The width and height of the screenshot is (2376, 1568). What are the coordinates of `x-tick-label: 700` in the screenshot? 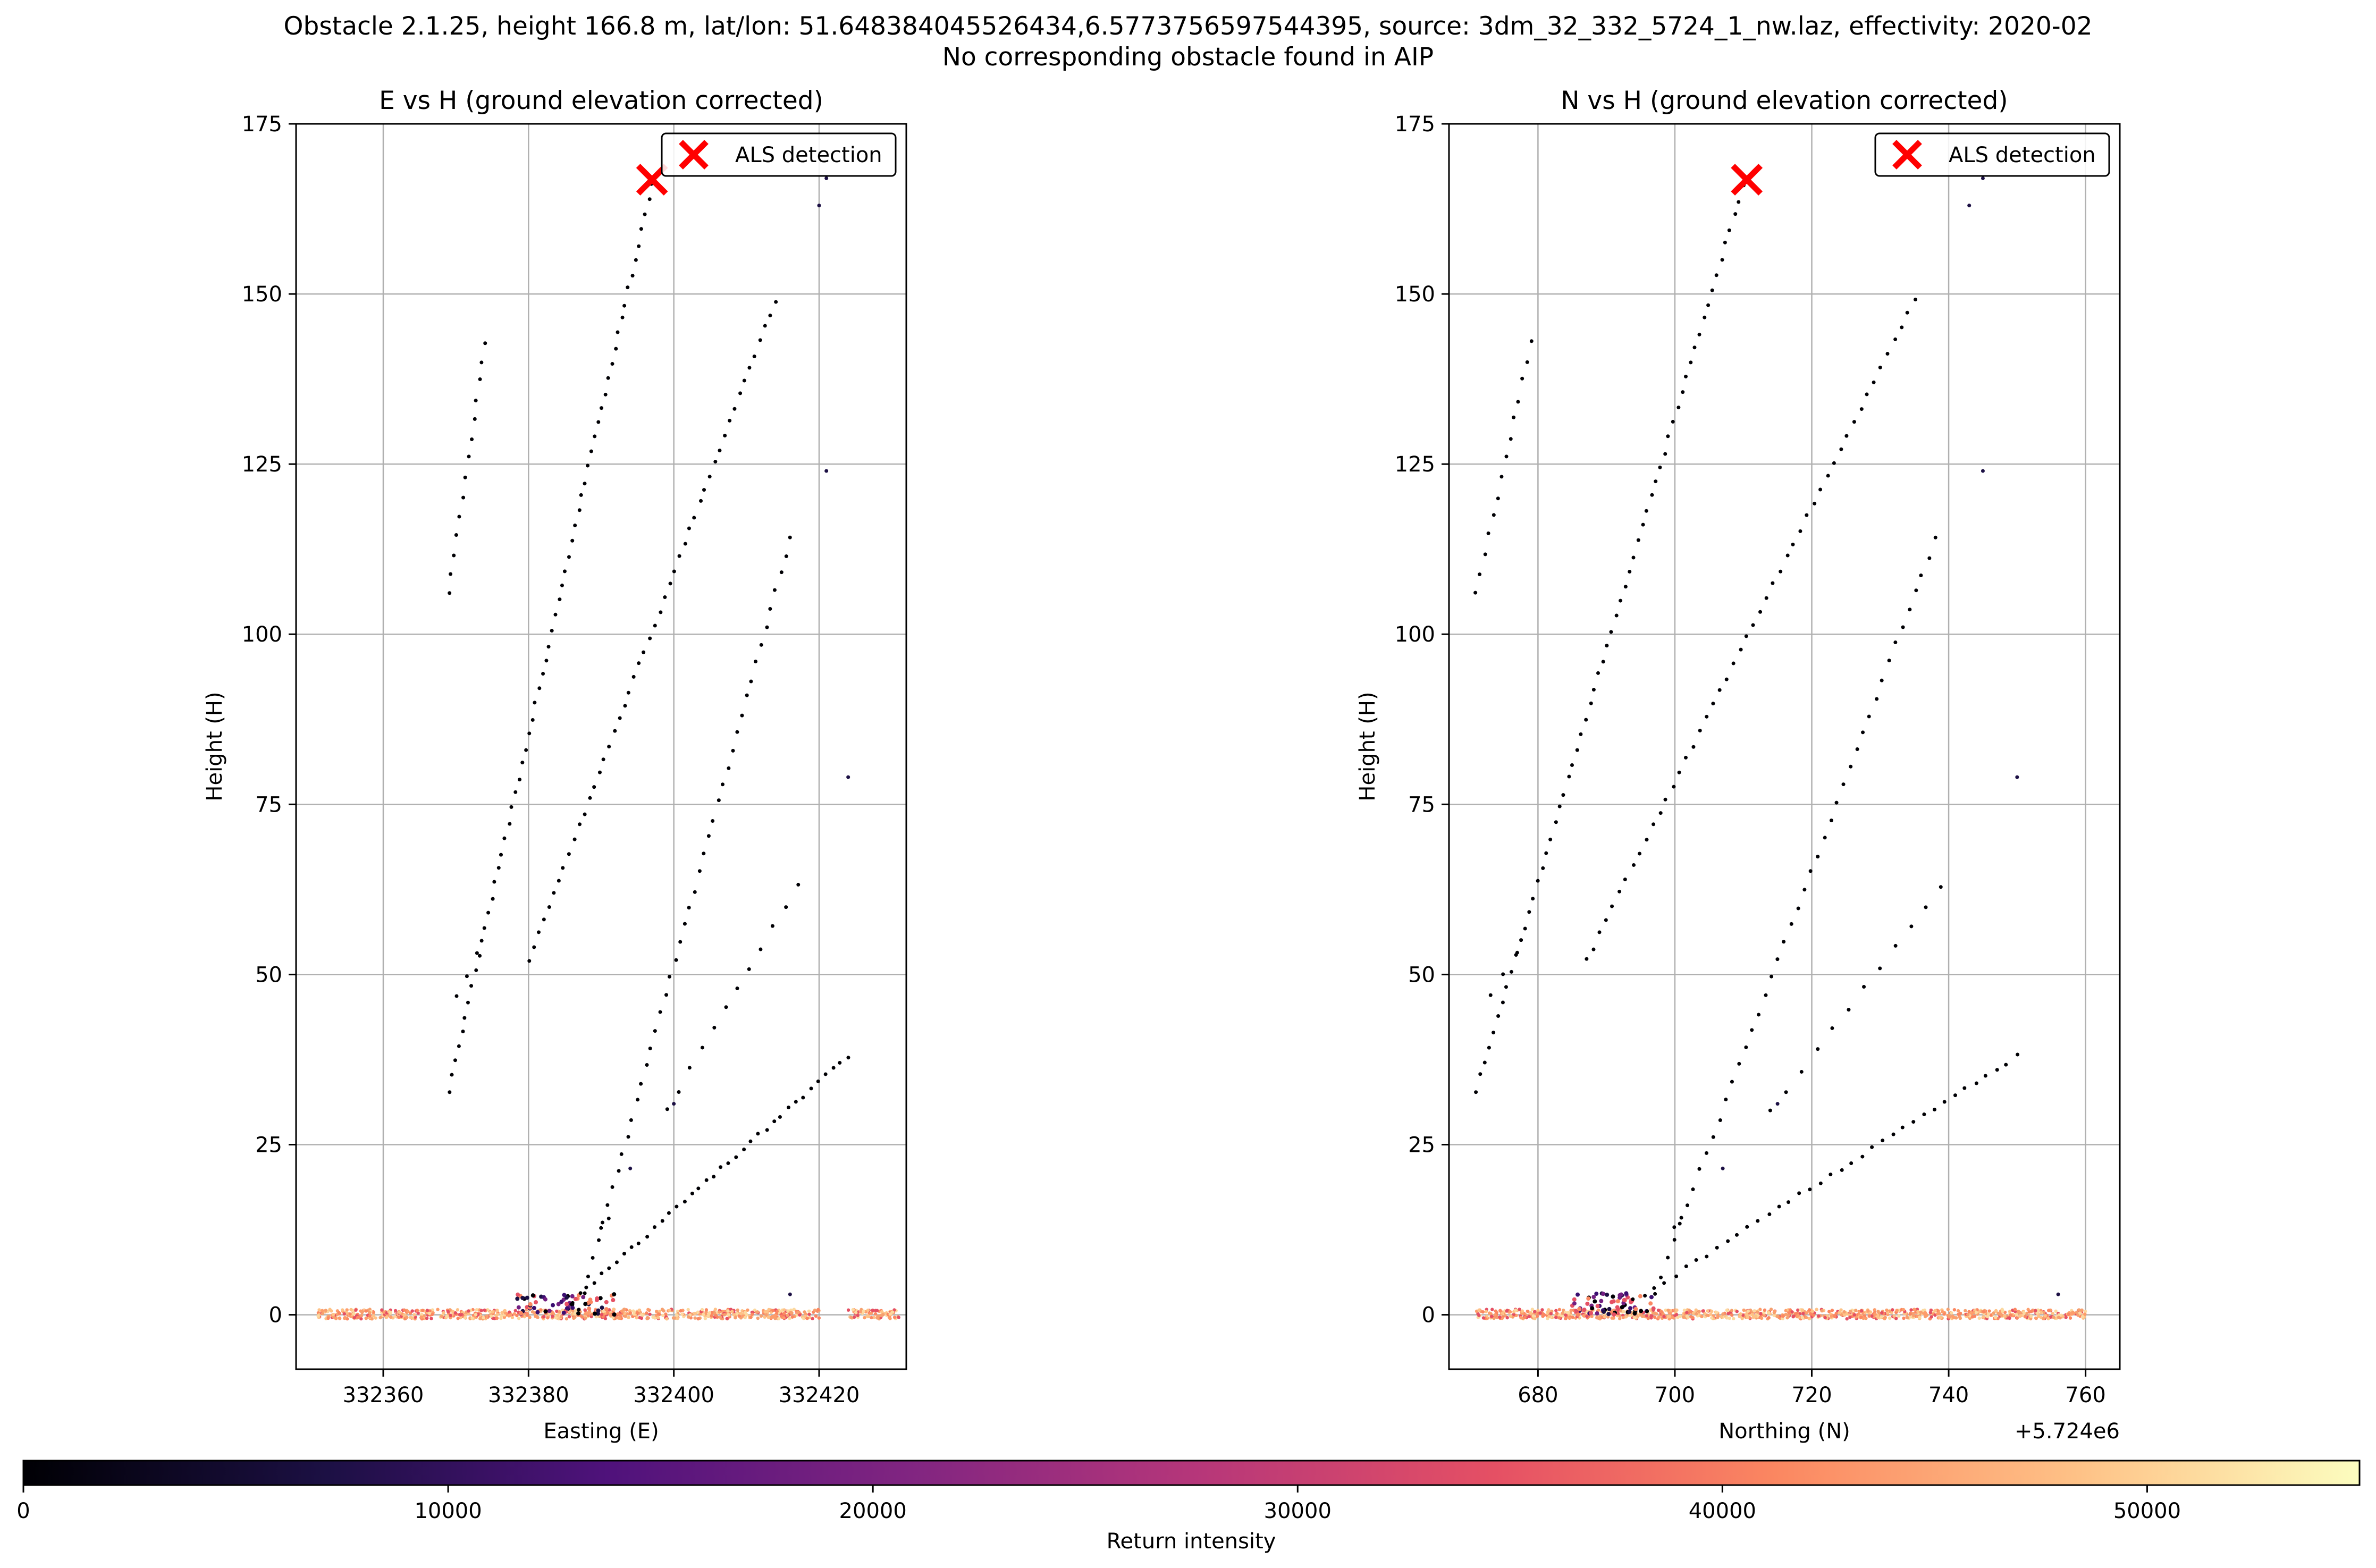 It's located at (1675, 1395).